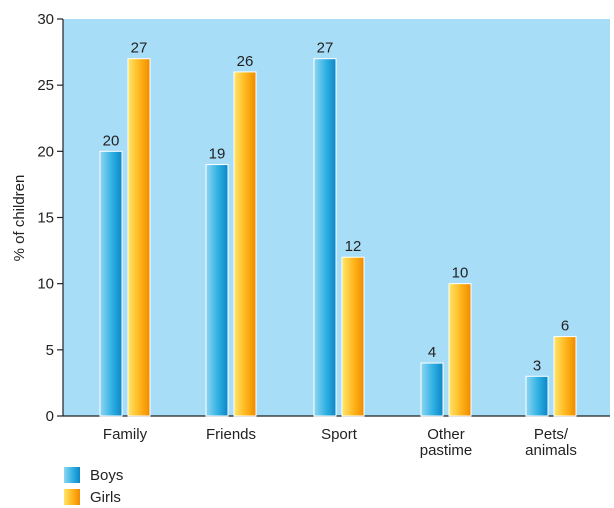  I want to click on value-label-boys: 27, so click(325, 48).